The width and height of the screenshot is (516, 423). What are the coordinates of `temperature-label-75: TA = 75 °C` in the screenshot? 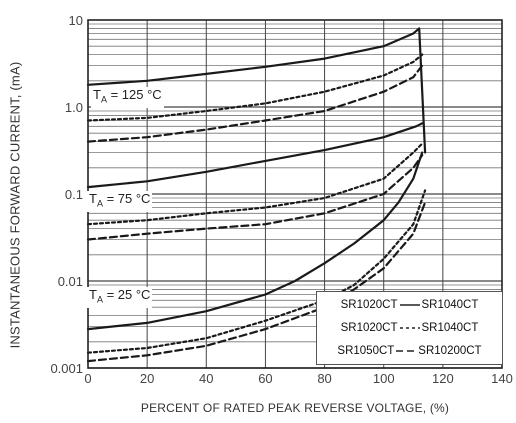 It's located at (120, 201).